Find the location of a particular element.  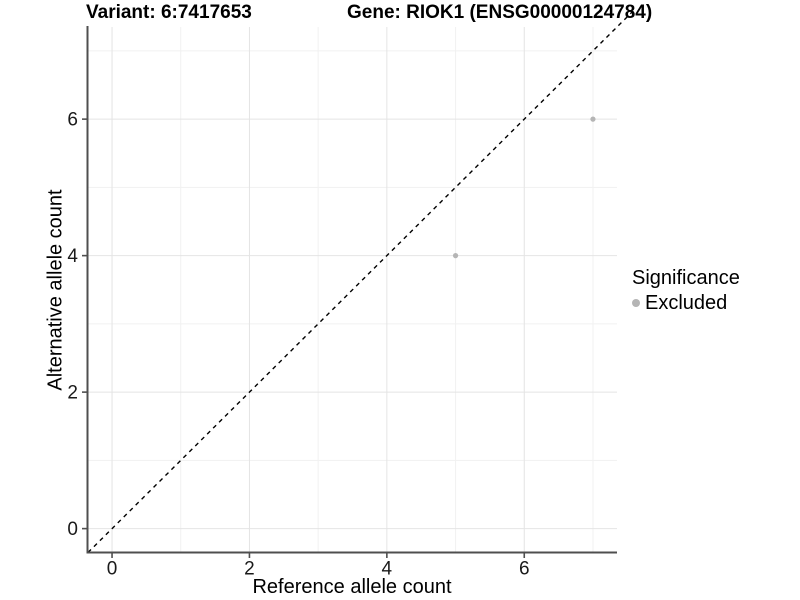

legend-item-label: Excluded is located at coordinates (686, 303).